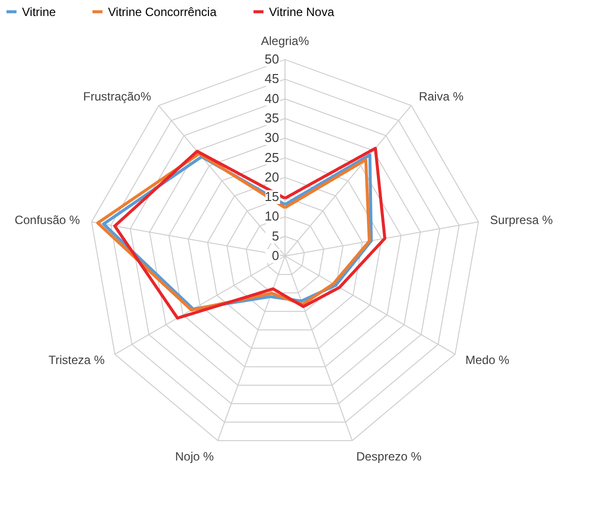  I want to click on spoke-label: Medo %, so click(487, 360).